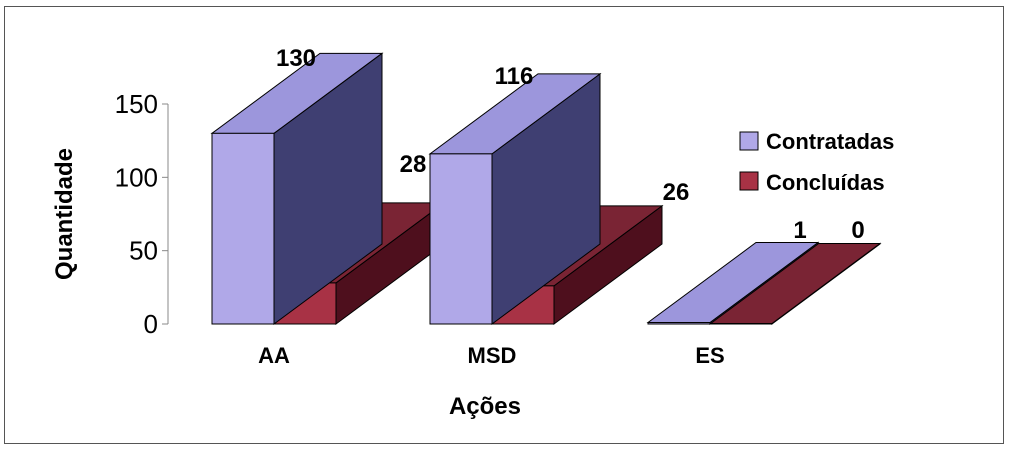 The image size is (1018, 451). I want to click on bar-contratadas-msd, so click(515, 198).